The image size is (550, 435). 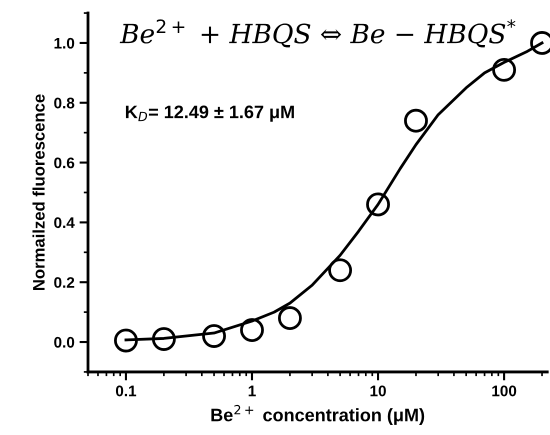 I want to click on x-tick-label: 10, so click(x=378, y=391).